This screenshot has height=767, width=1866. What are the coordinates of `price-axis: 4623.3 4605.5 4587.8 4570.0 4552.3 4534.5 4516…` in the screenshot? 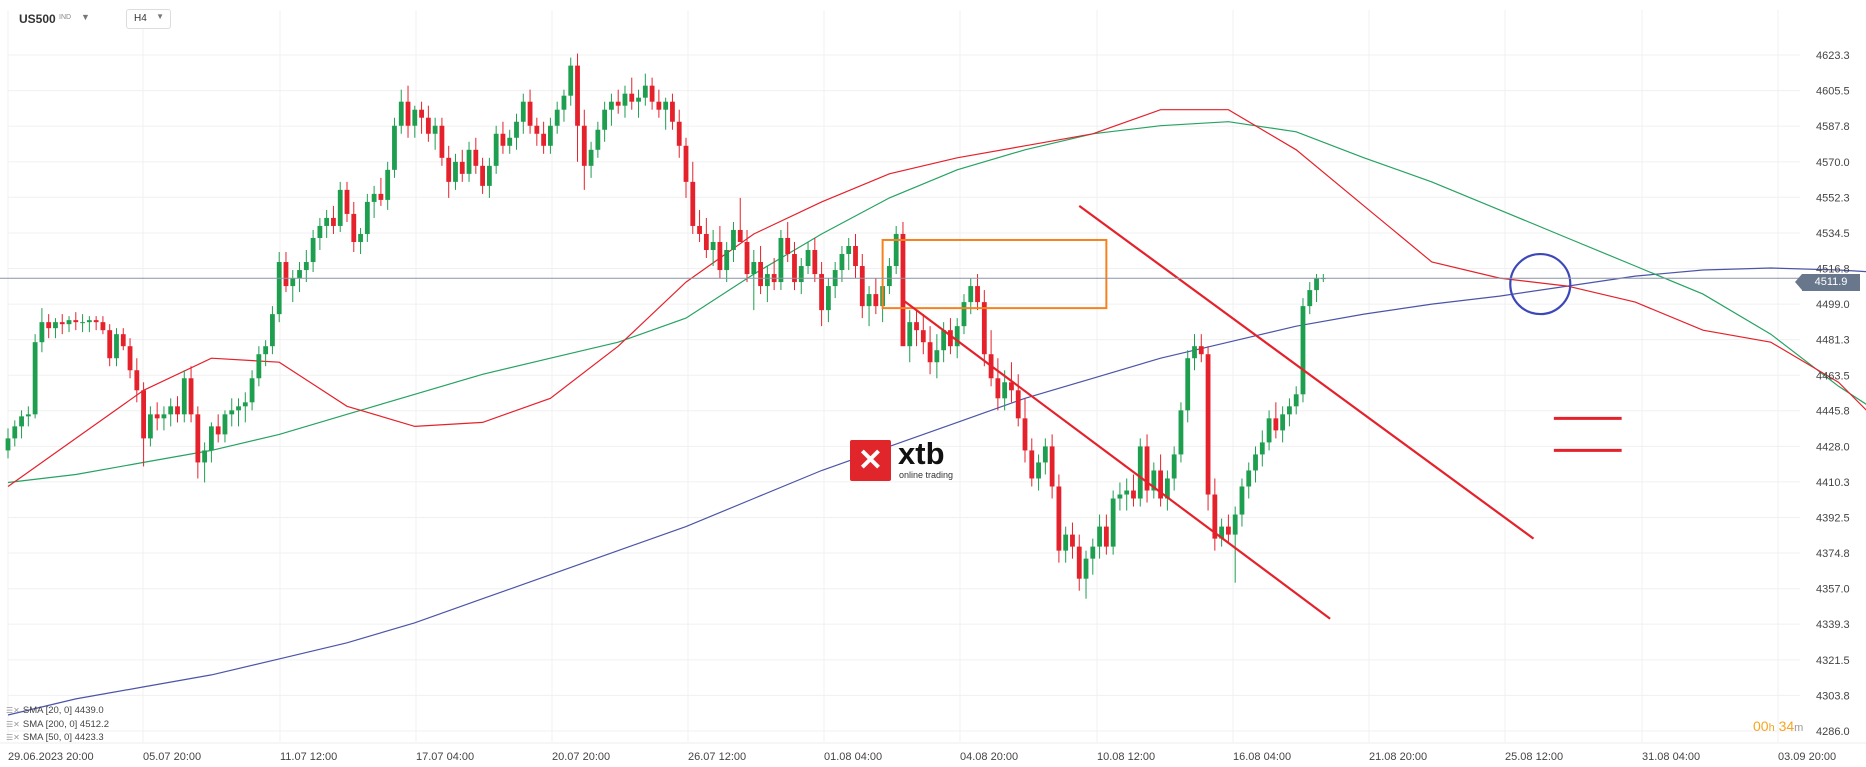 It's located at (1833, 394).